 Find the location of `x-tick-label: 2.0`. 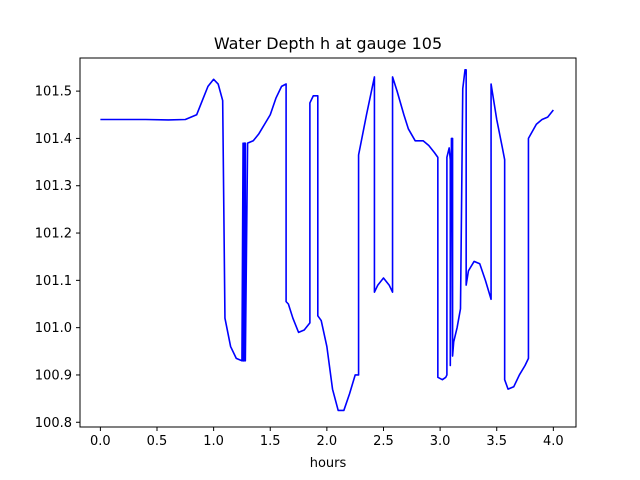

x-tick-label: 2.0 is located at coordinates (327, 441).